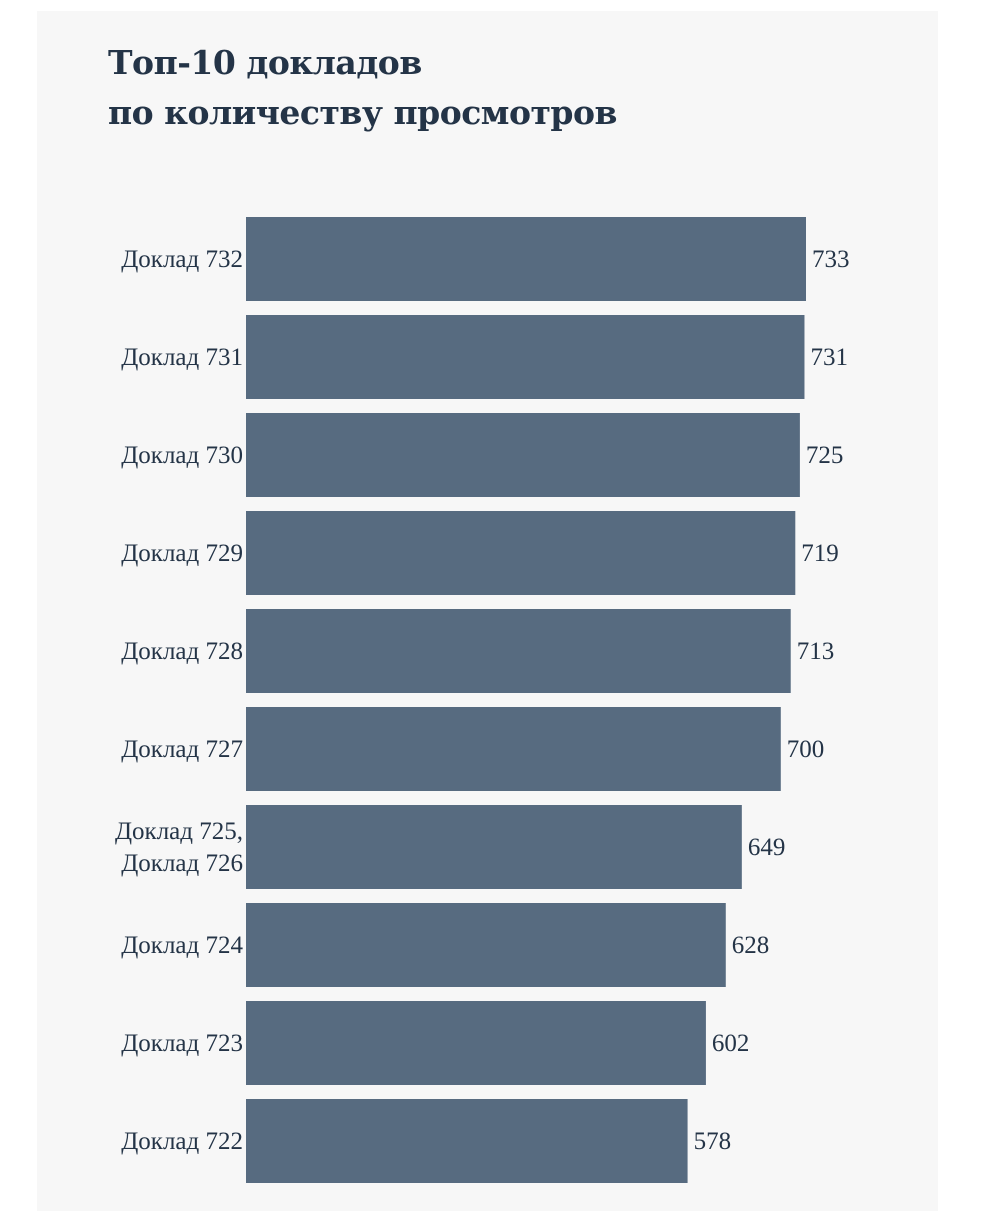  Describe the element at coordinates (362, 112) in the screenshot. I see `chart-title-line-2: по количеству просмотров` at that location.